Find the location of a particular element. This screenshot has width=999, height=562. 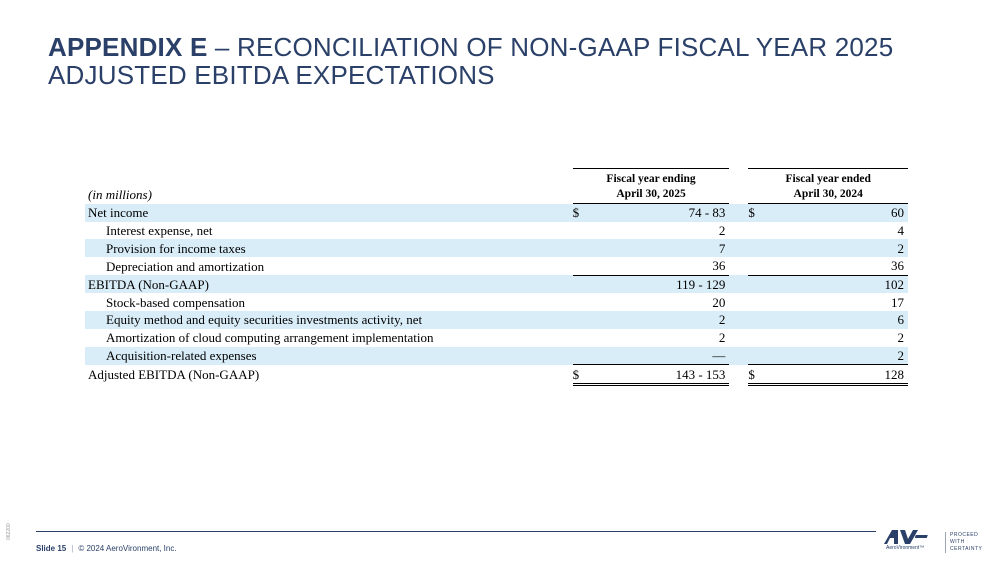

footer: Slide 15 | © 2024 AeroVironment, Inc. is located at coordinates (106, 548).